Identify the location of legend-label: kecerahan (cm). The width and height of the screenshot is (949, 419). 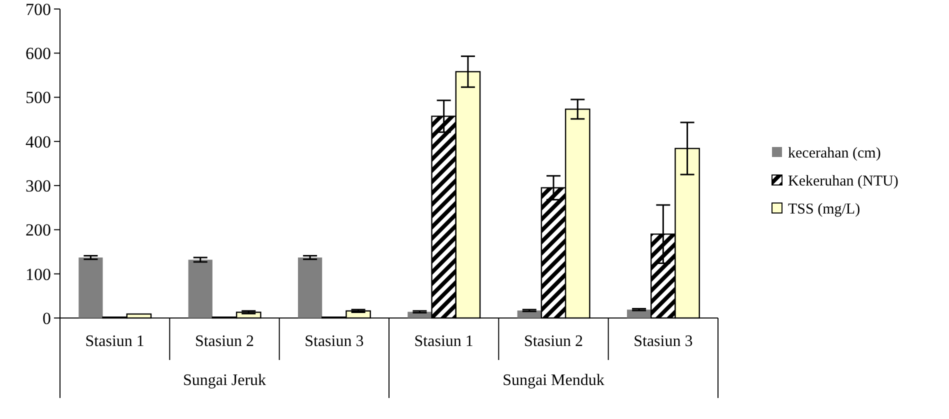
(834, 153).